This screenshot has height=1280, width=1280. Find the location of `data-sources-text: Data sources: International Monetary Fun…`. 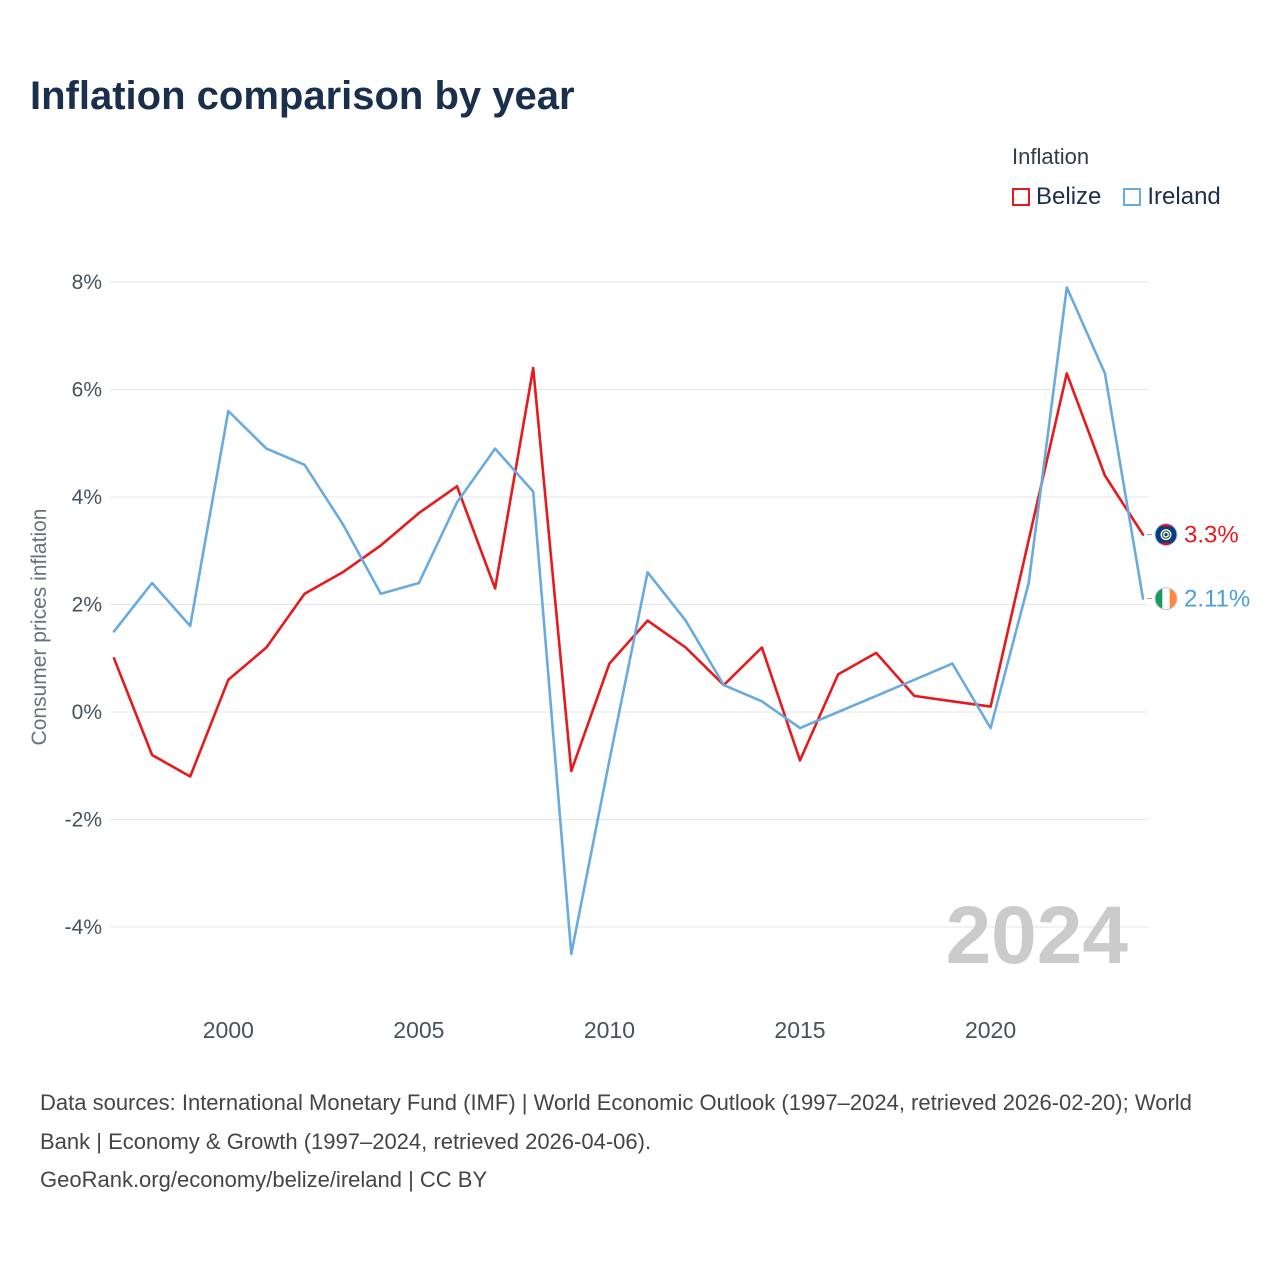

data-sources-text: Data sources: International Monetary Fun… is located at coordinates (616, 1122).